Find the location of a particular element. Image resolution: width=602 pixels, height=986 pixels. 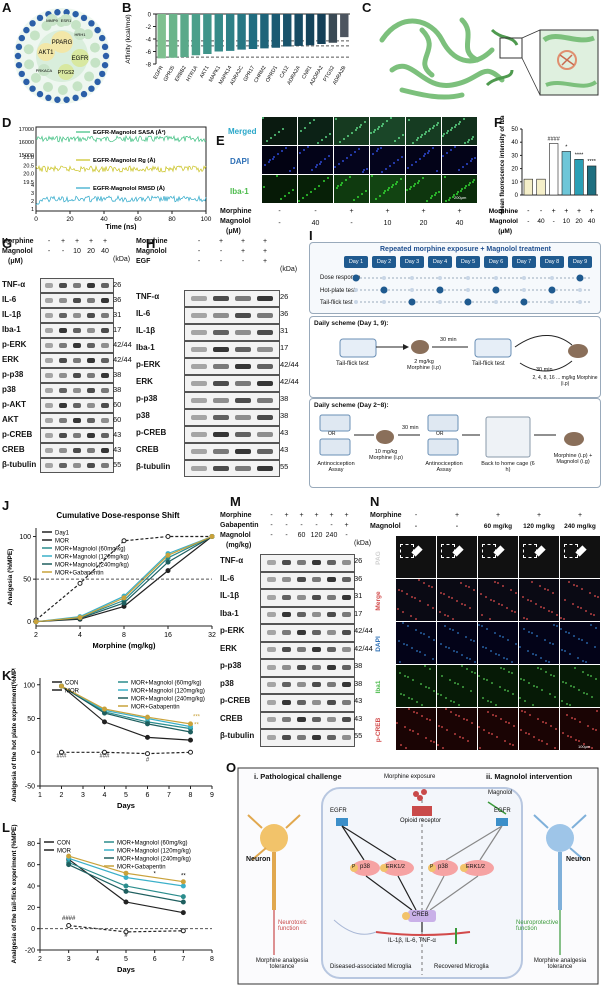

protein-label: β-tubulin is located at coordinates (237, 735).